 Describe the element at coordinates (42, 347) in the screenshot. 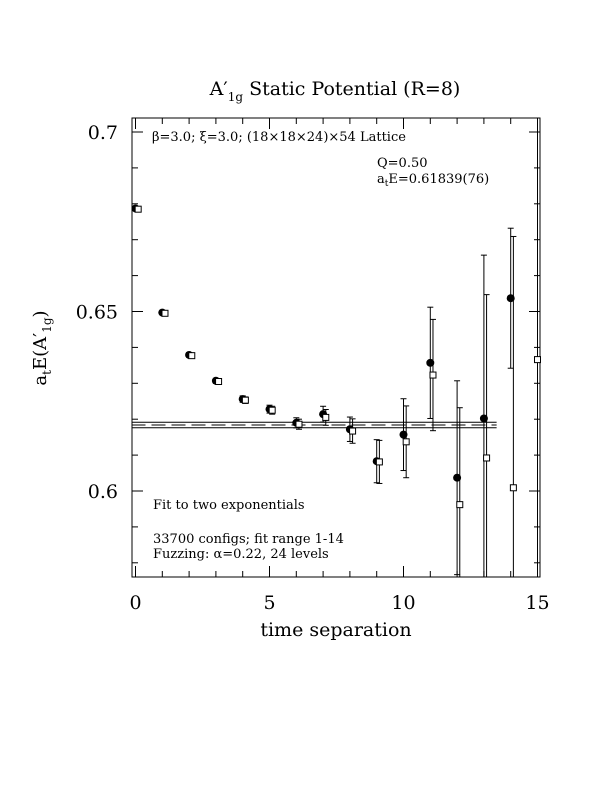

I see `y-axis-label: atE(A′1g)` at that location.